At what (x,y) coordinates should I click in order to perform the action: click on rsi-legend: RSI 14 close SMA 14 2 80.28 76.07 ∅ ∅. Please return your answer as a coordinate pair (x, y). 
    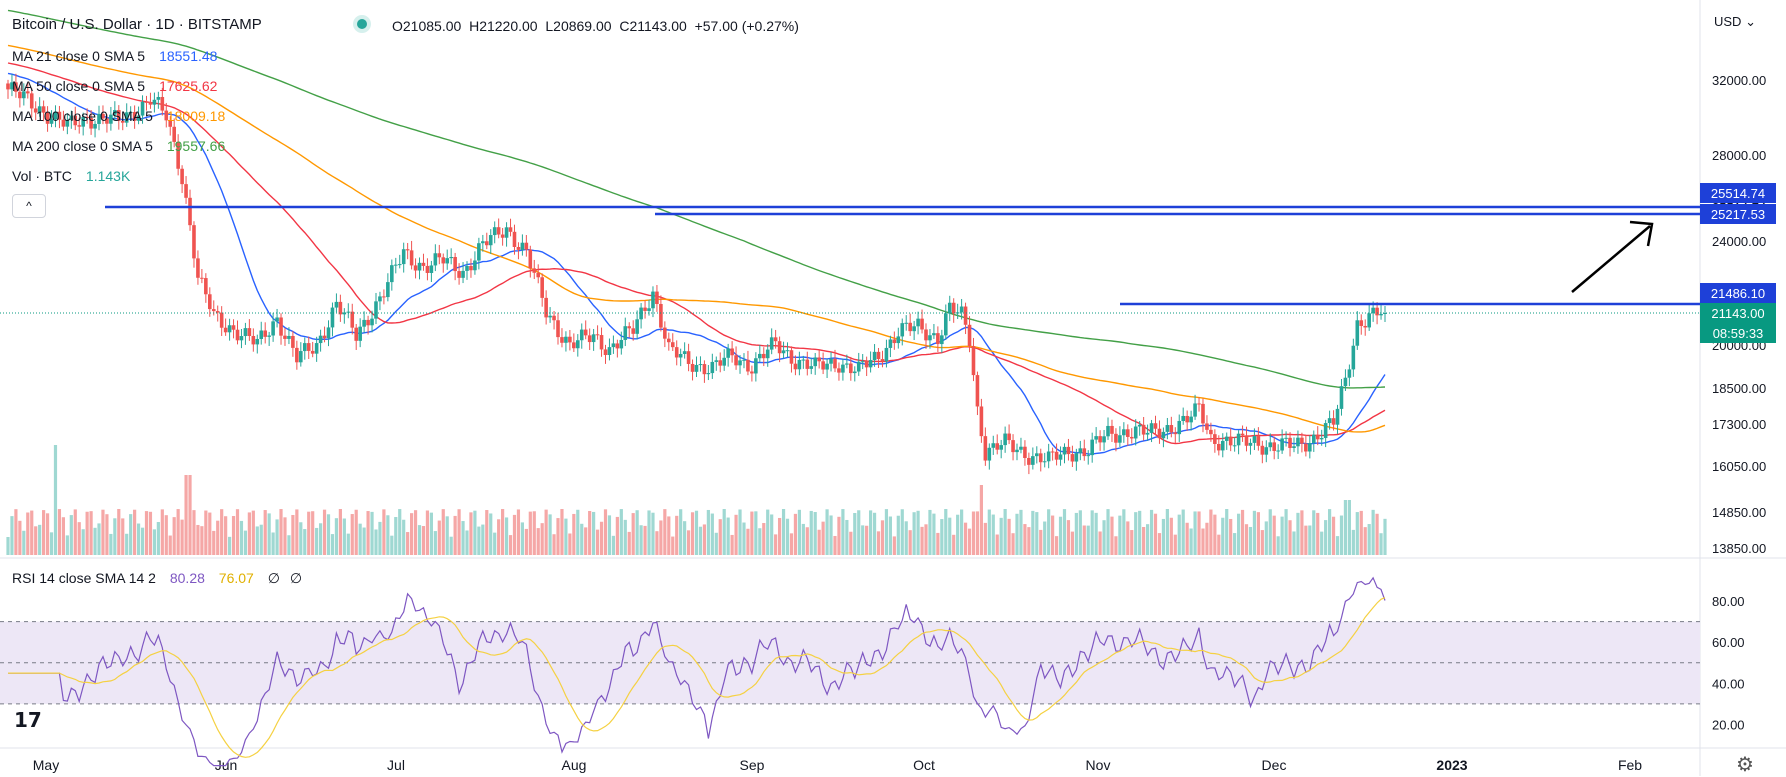
    Looking at the image, I should click on (157, 578).